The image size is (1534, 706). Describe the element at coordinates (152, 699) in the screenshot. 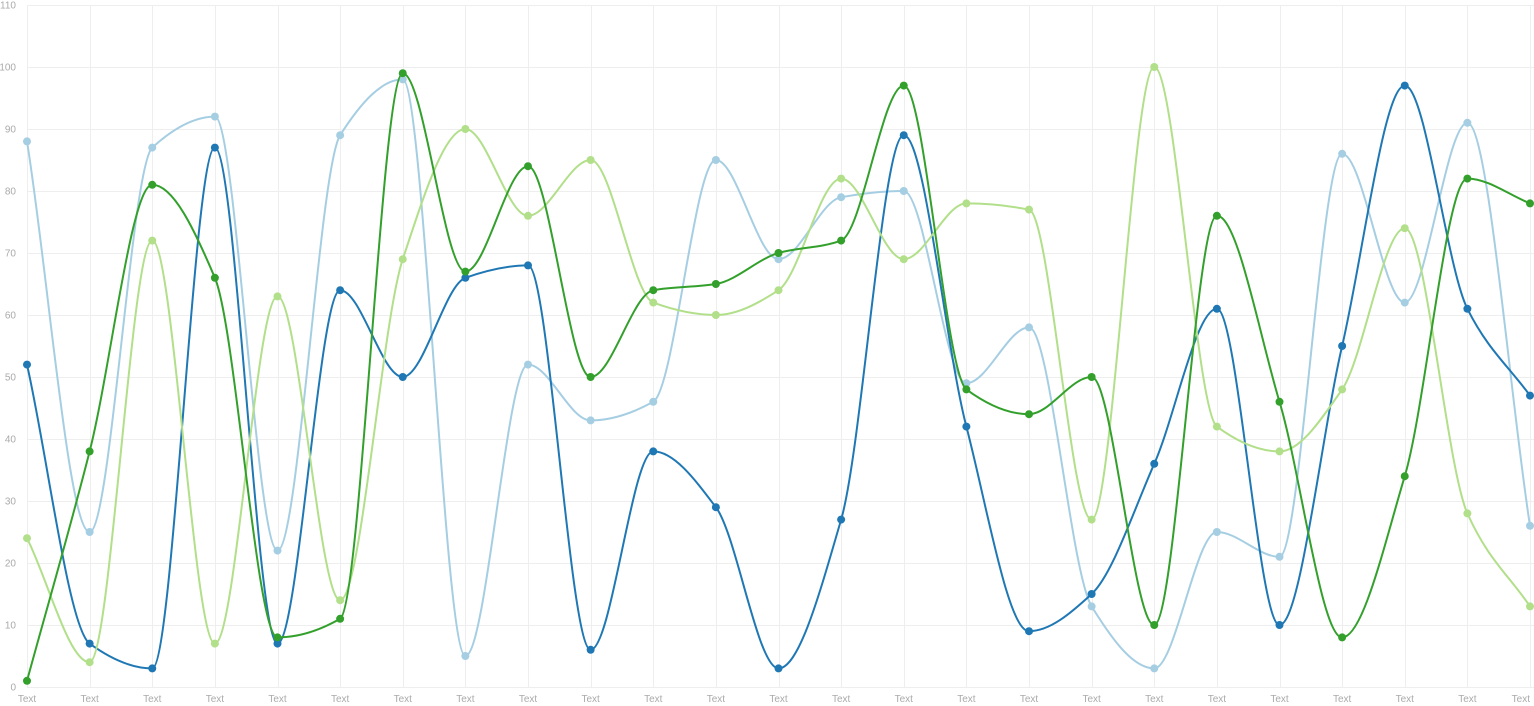

I see `x-tick-label: Text` at that location.